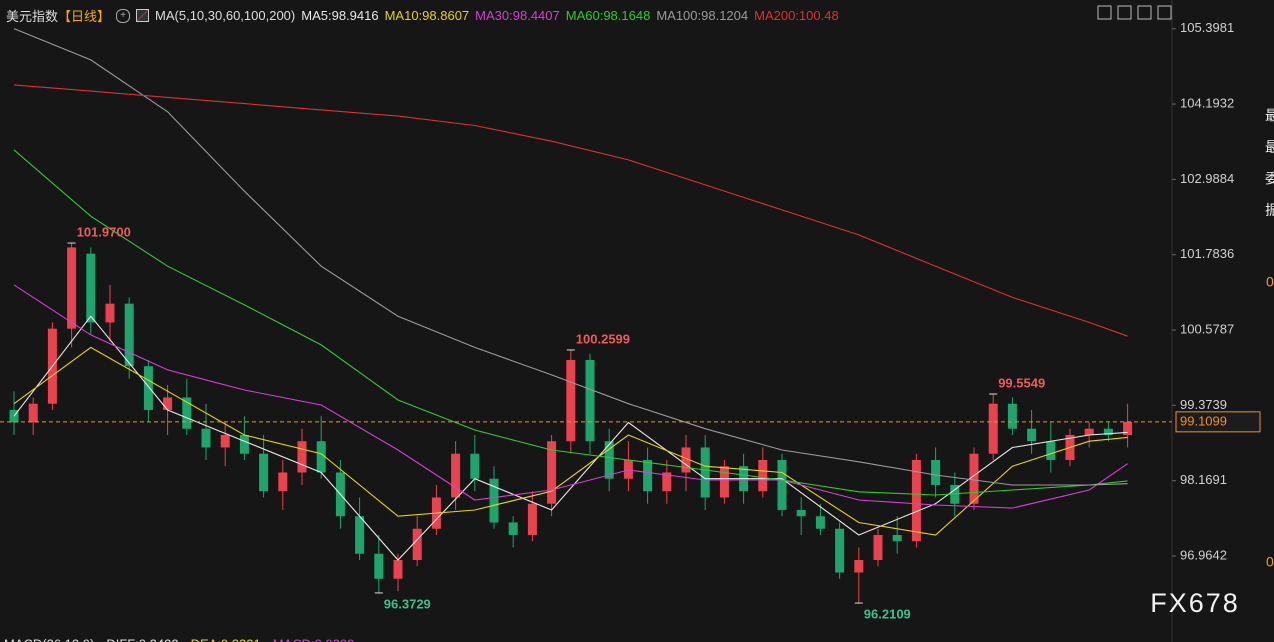 This screenshot has width=1274, height=642. Describe the element at coordinates (1269, 210) in the screenshot. I see `side-label: 振` at that location.